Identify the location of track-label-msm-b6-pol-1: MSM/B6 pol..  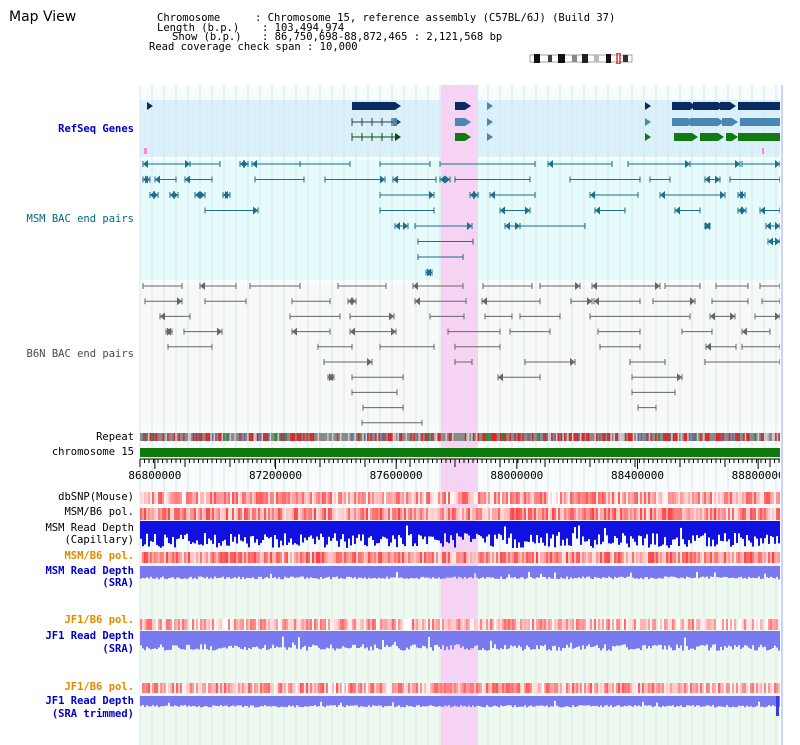
(99, 512).